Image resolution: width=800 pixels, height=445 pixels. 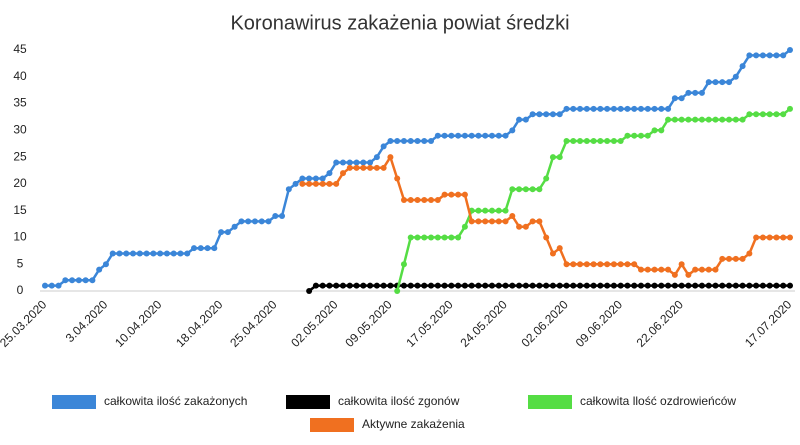 I want to click on x-tick-label: 09.06.2020, so click(x=599, y=323).